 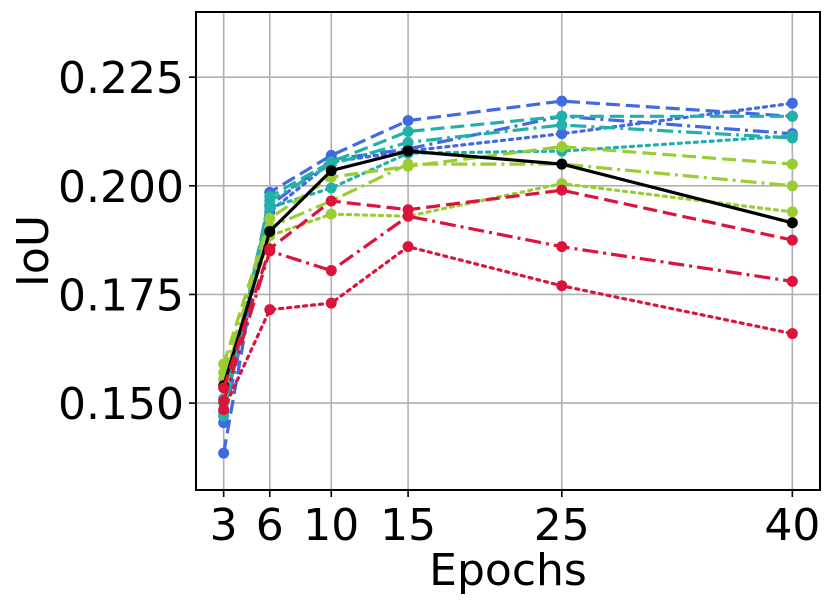 I want to click on x-tick-label: 3, so click(x=224, y=525).